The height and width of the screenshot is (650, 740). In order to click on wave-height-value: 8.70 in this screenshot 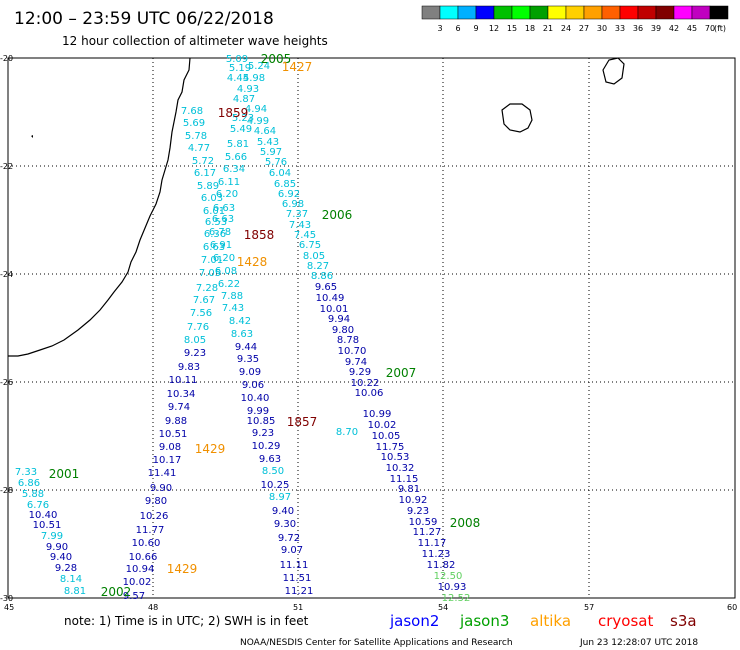, I will do `click(347, 432)`.